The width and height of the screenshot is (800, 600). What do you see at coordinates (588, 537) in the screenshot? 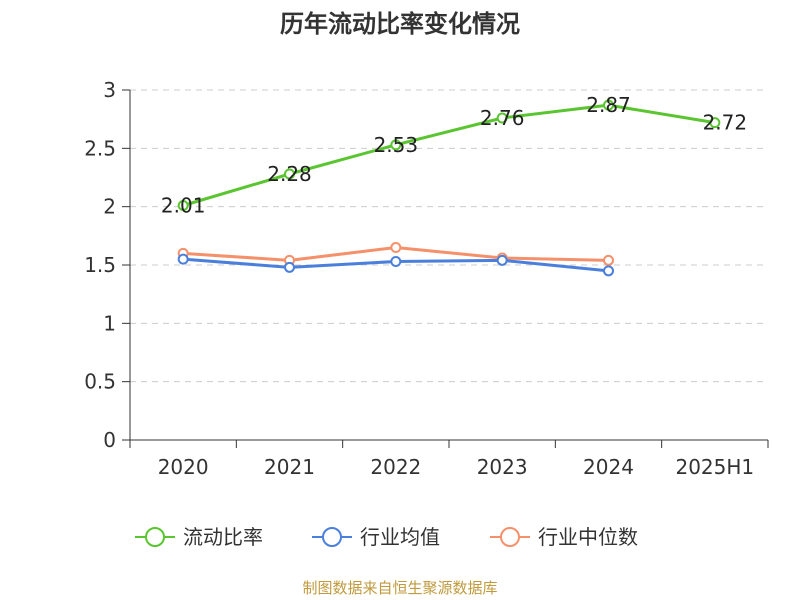
I see `legend-label: 行业中位数` at bounding box center [588, 537].